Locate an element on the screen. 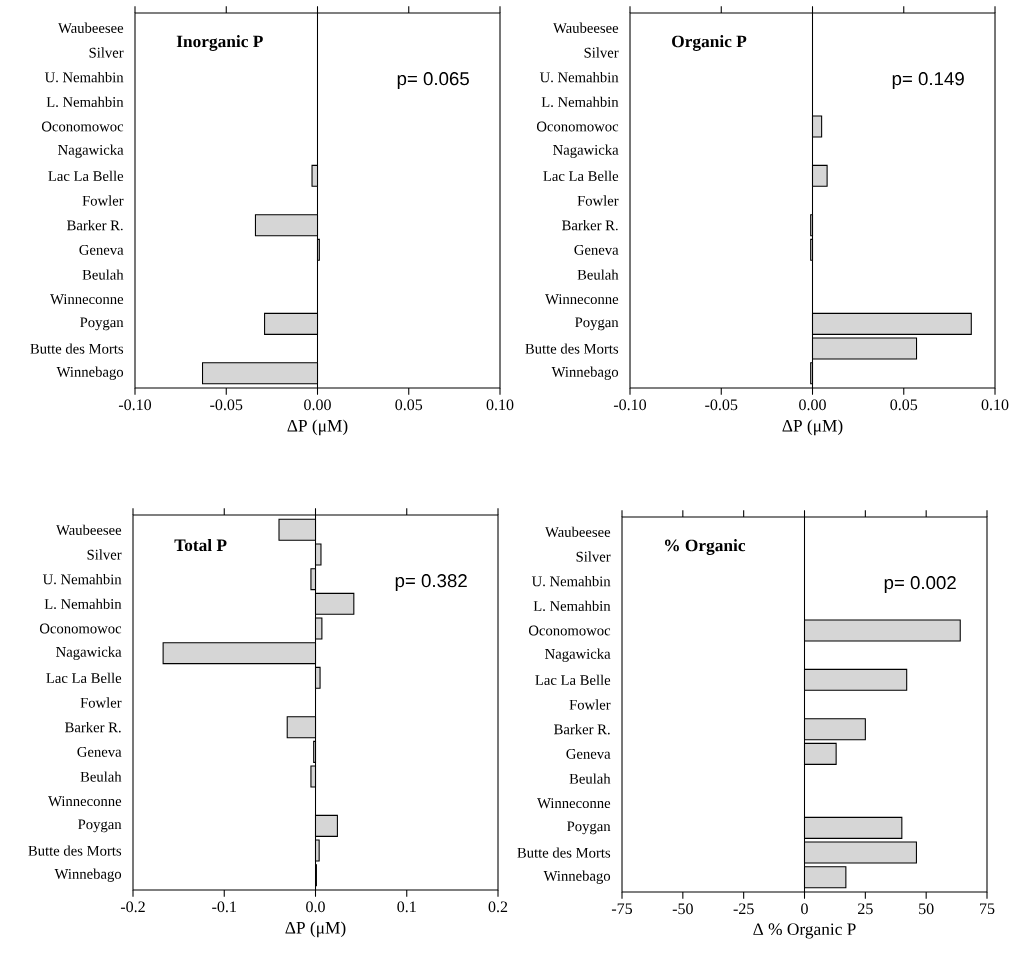 The height and width of the screenshot is (971, 1020). annotation: p= 0.002 is located at coordinates (920, 584).